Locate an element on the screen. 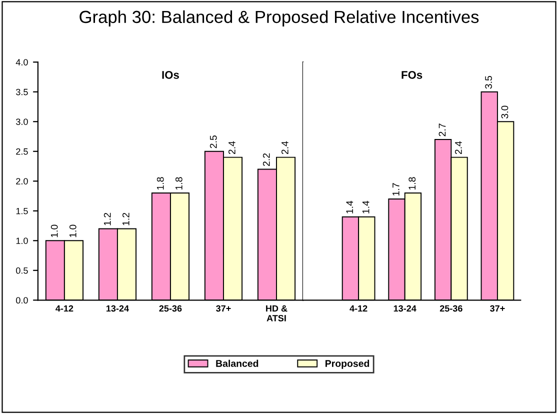 Image resolution: width=558 pixels, height=414 pixels. data-label: 2.5 is located at coordinates (213, 141).